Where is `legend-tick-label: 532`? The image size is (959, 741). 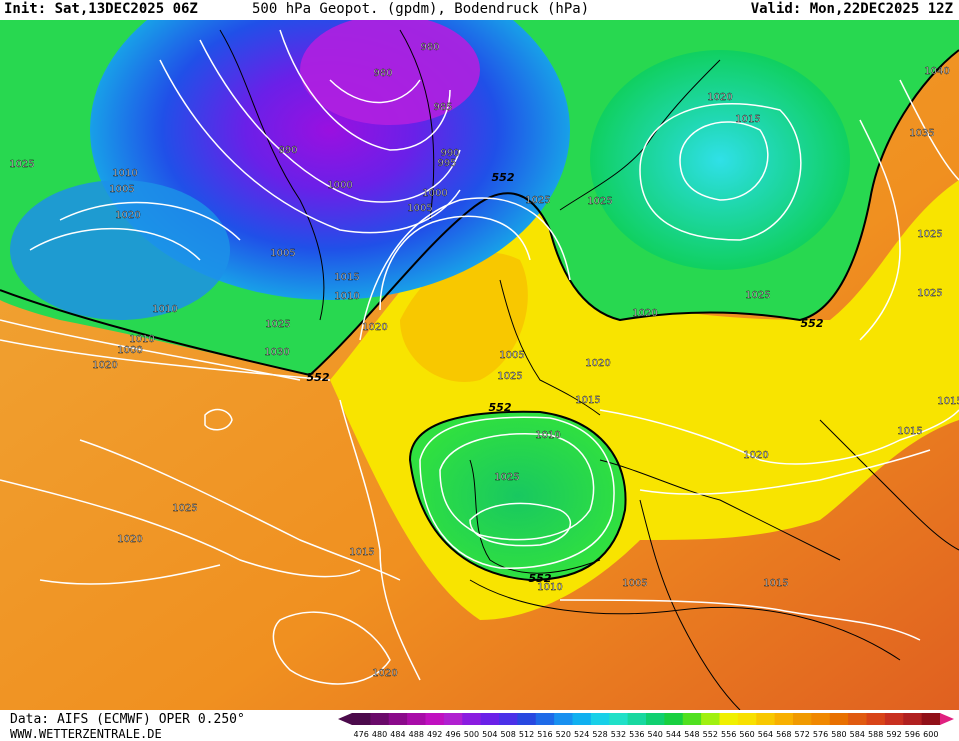
legend-tick-label: 532 is located at coordinates (618, 734).